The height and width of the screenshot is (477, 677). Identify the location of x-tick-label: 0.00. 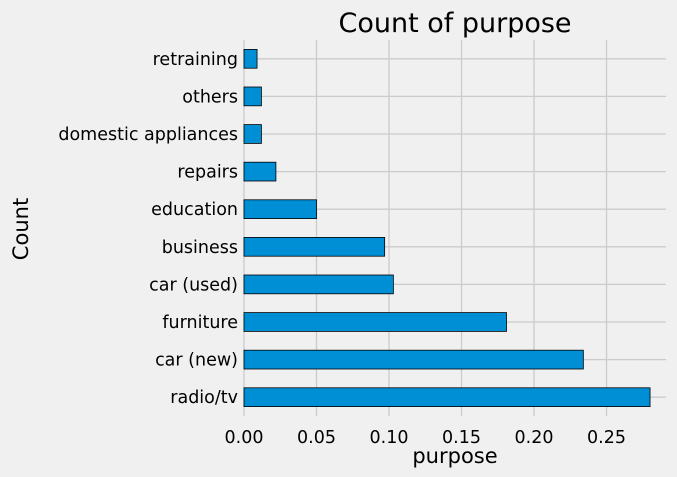
(244, 438).